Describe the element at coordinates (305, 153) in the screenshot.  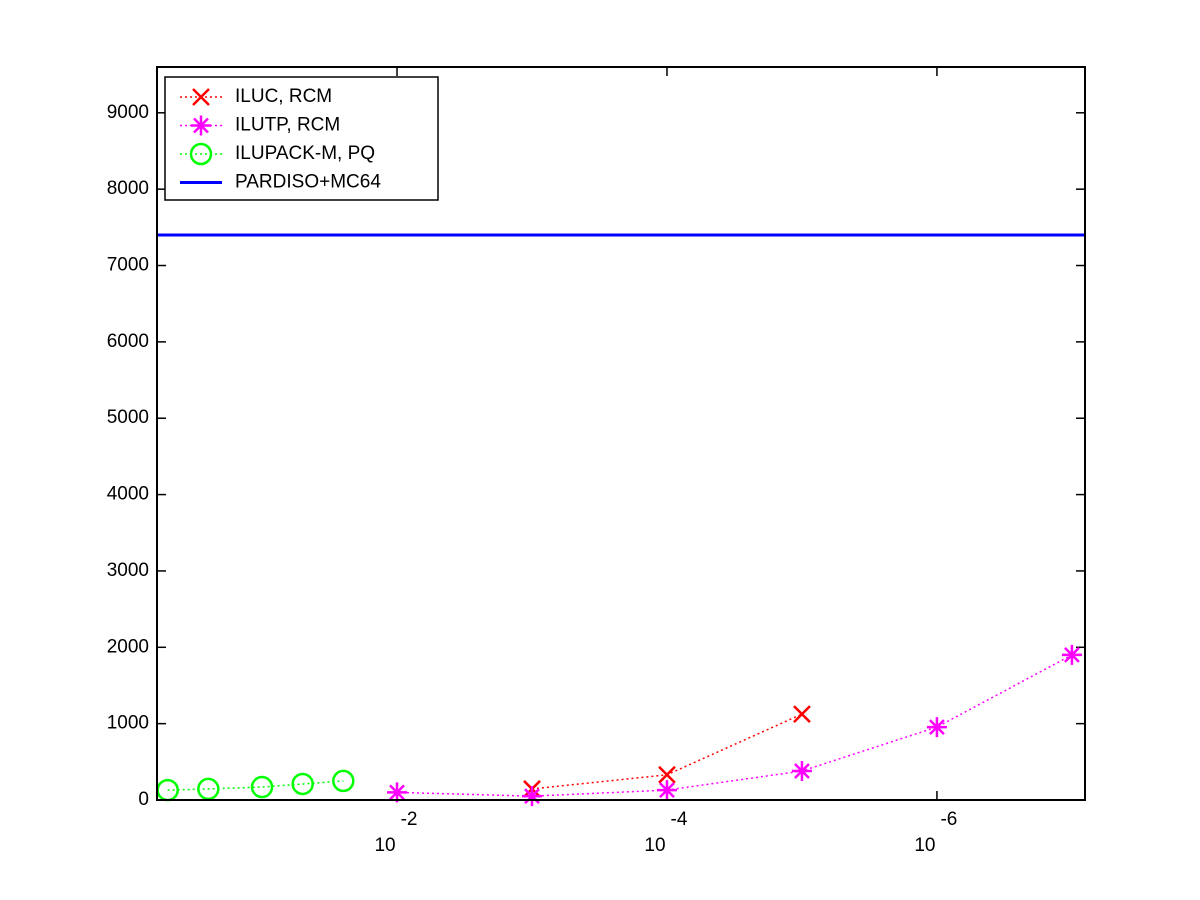
I see `legend-label: ILUPACK-M, PQ` at that location.